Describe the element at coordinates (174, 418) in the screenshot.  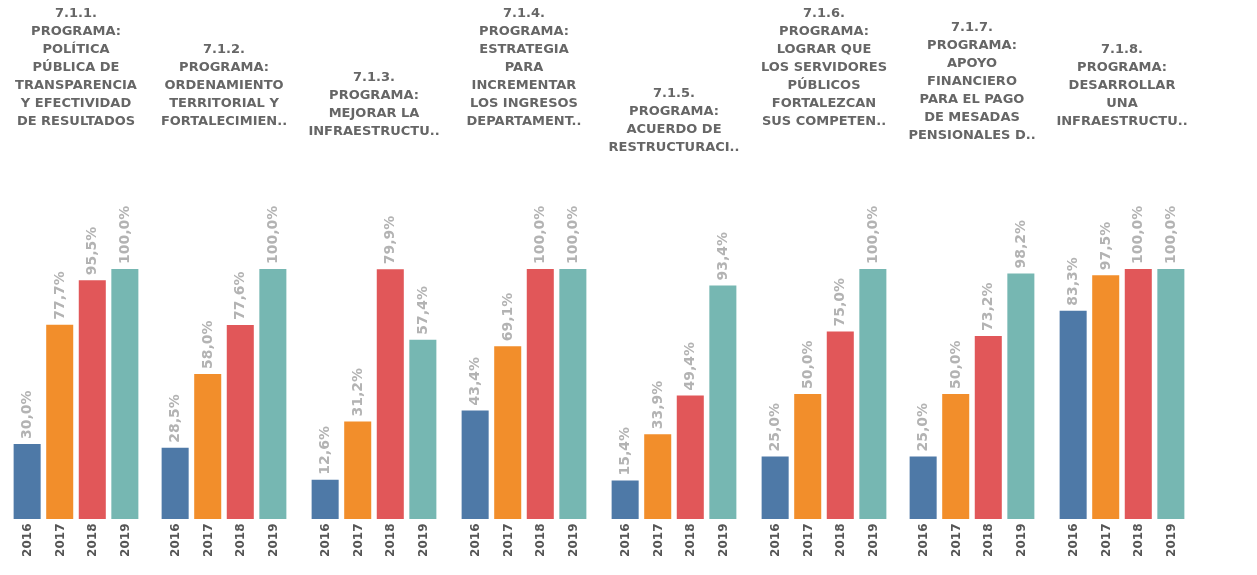
I see `data-label: 28,5%` at that location.